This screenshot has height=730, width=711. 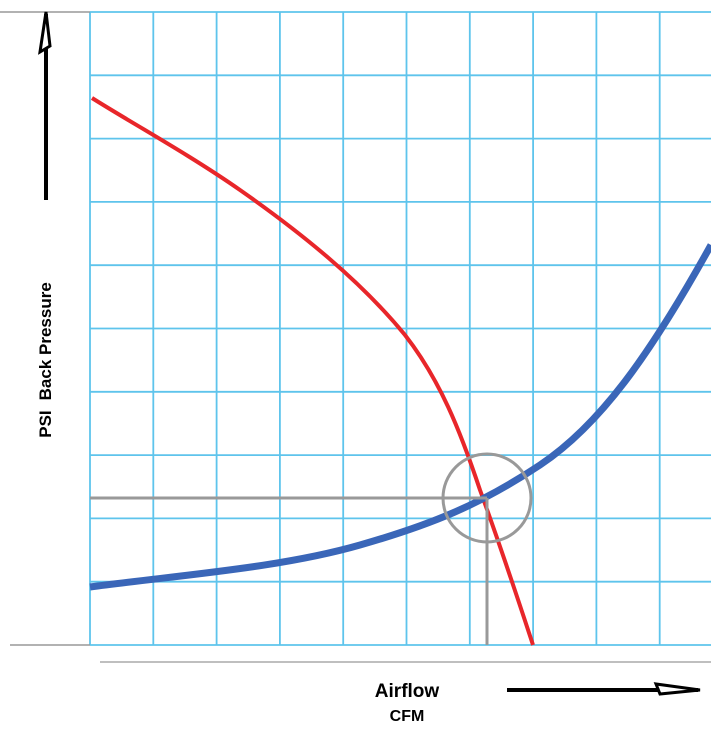 I want to click on operating-point, so click(x=487, y=498).